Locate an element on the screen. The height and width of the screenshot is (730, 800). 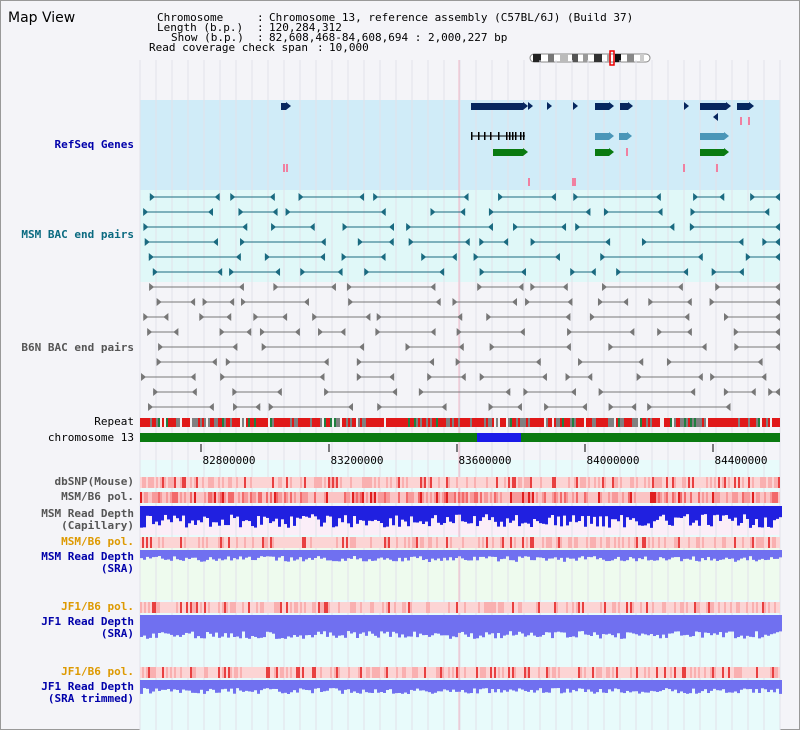
jf1-read-depth-trimmed-label: JF1 Read Depth is located at coordinates (87, 686).